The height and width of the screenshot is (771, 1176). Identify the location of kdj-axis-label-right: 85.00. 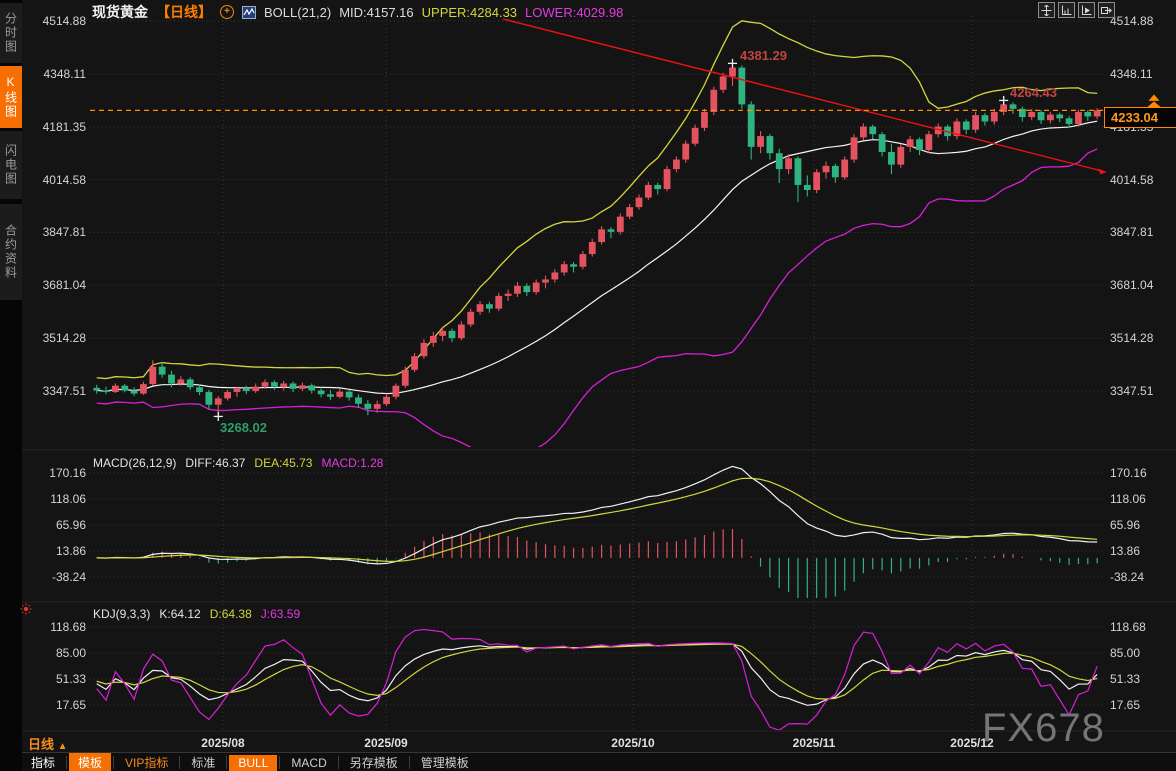
(1125, 653).